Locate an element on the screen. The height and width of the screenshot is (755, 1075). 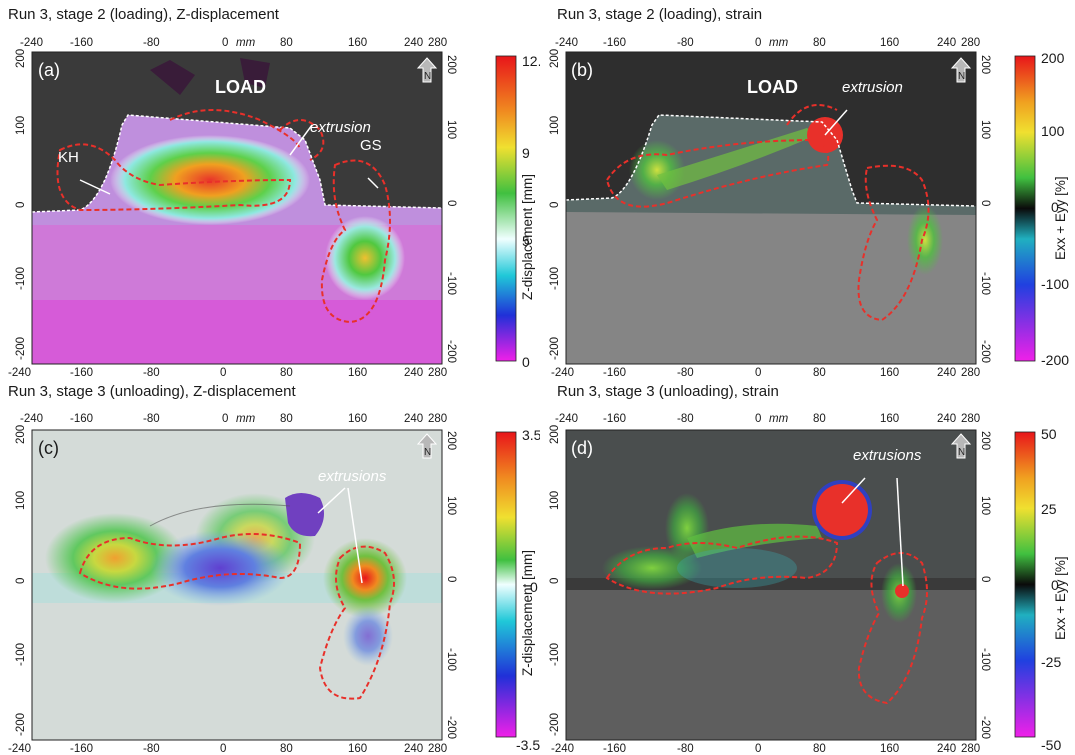
colorbar-c-label: Z-displacement [mm] is located at coordinates (527, 613).